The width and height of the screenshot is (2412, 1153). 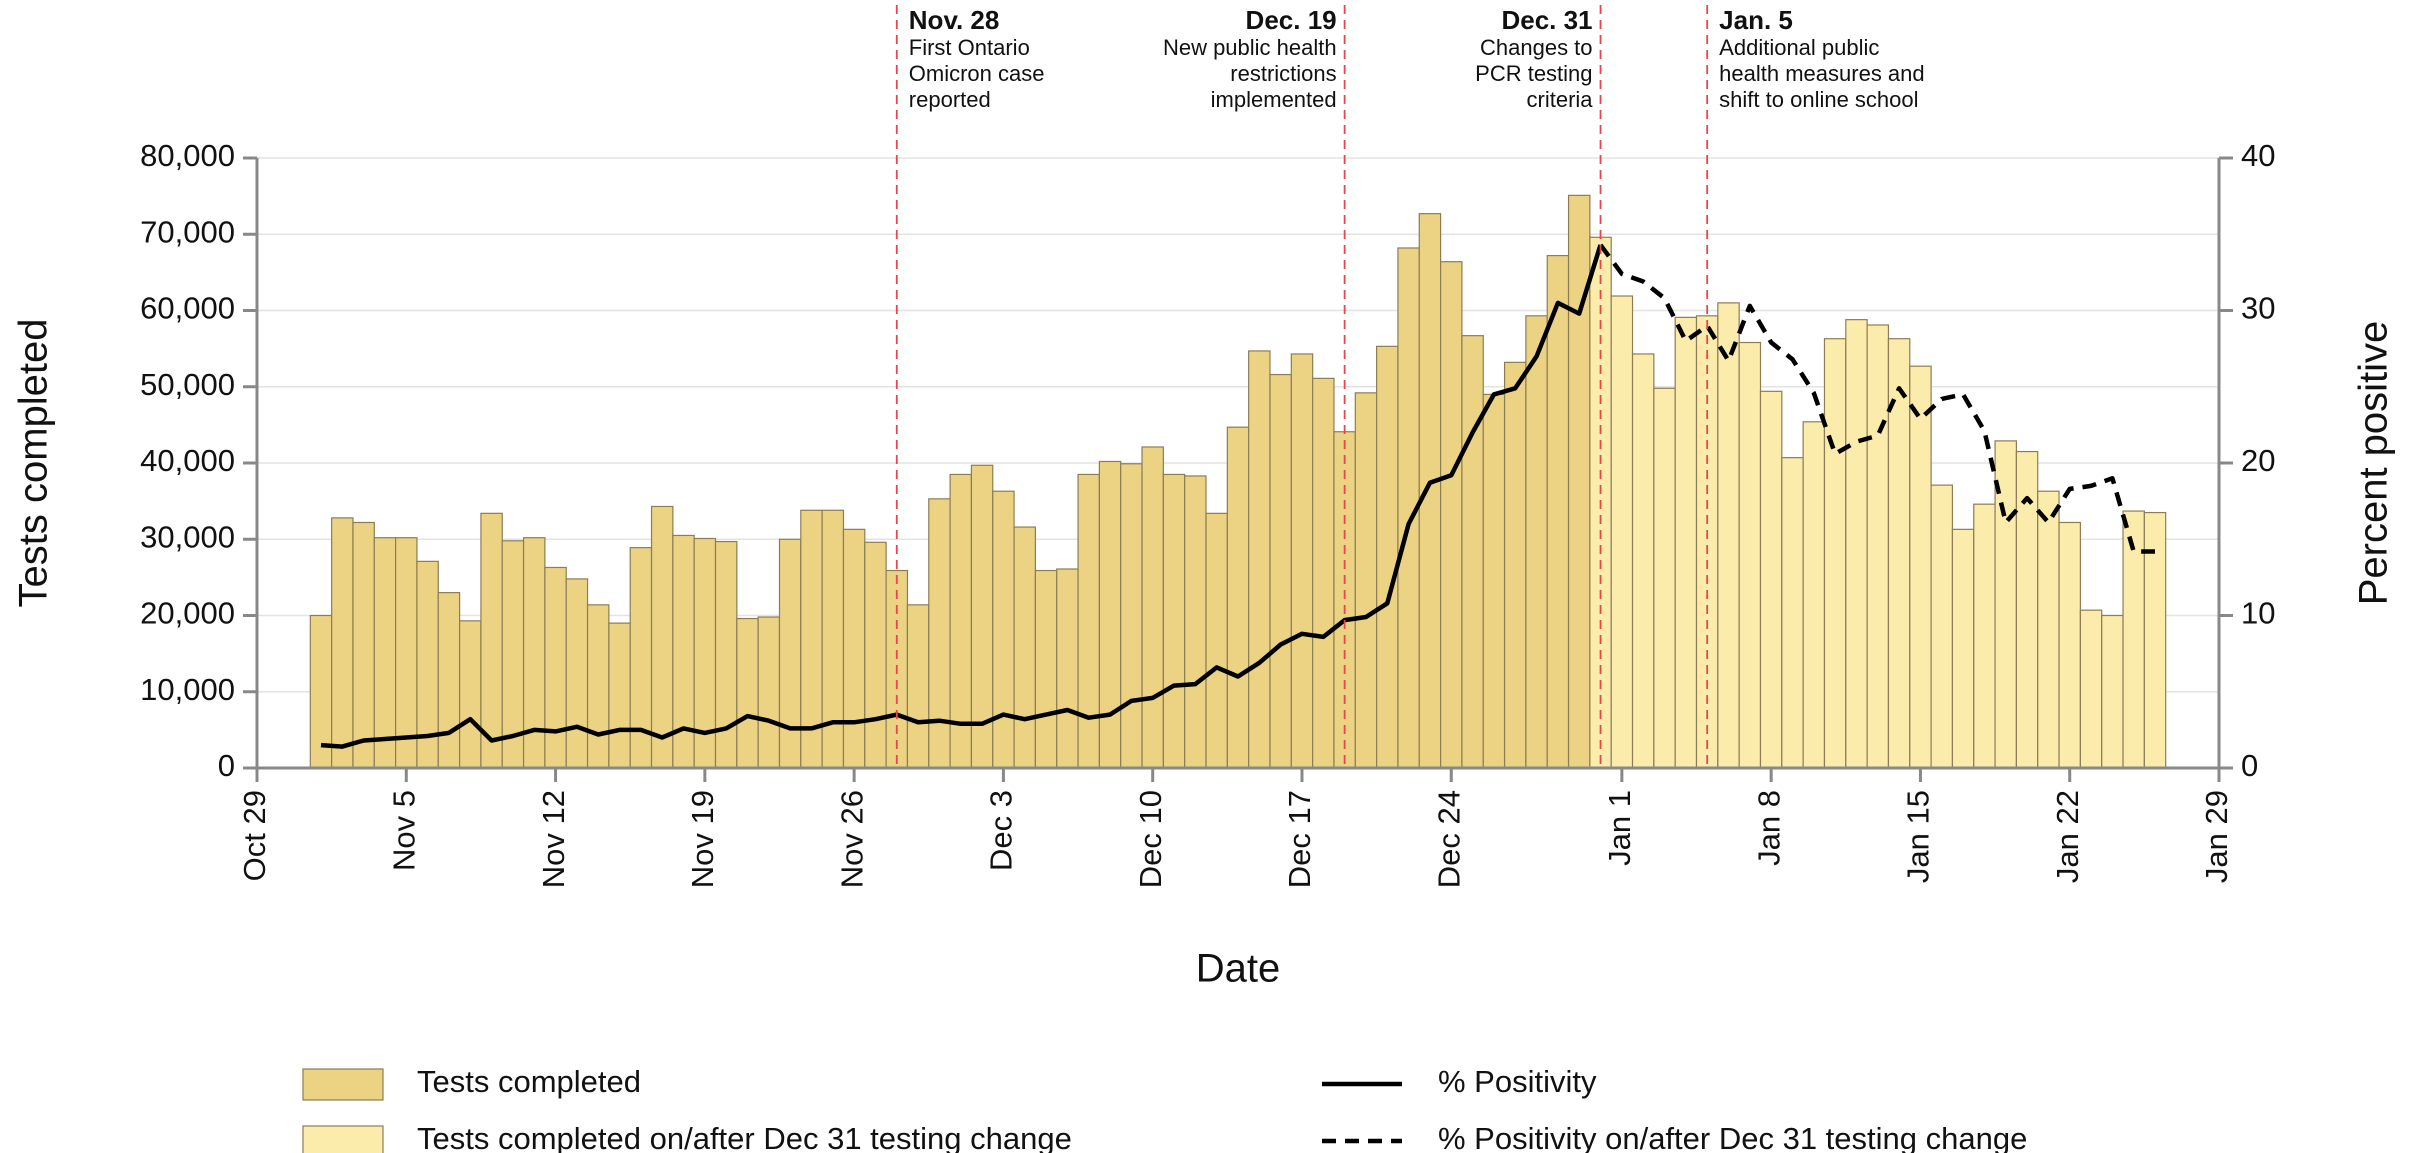 What do you see at coordinates (950, 99) in the screenshot?
I see `annotation-text: reported` at bounding box center [950, 99].